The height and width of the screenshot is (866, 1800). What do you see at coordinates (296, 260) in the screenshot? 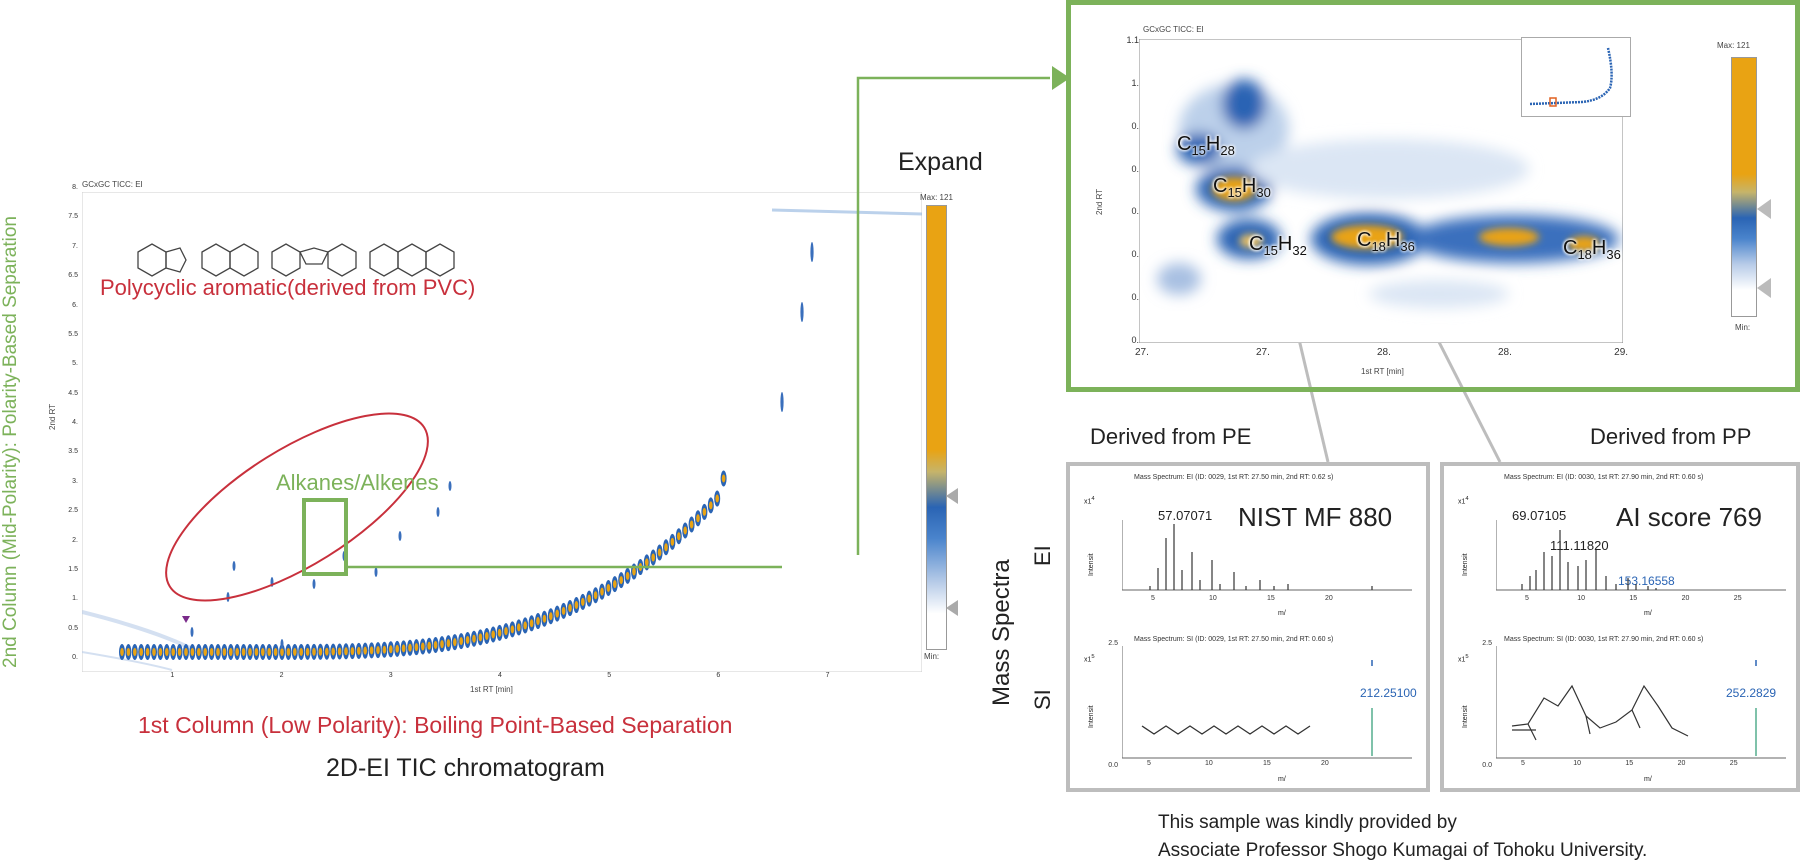
I see `aromatic-structures-icon` at bounding box center [296, 260].